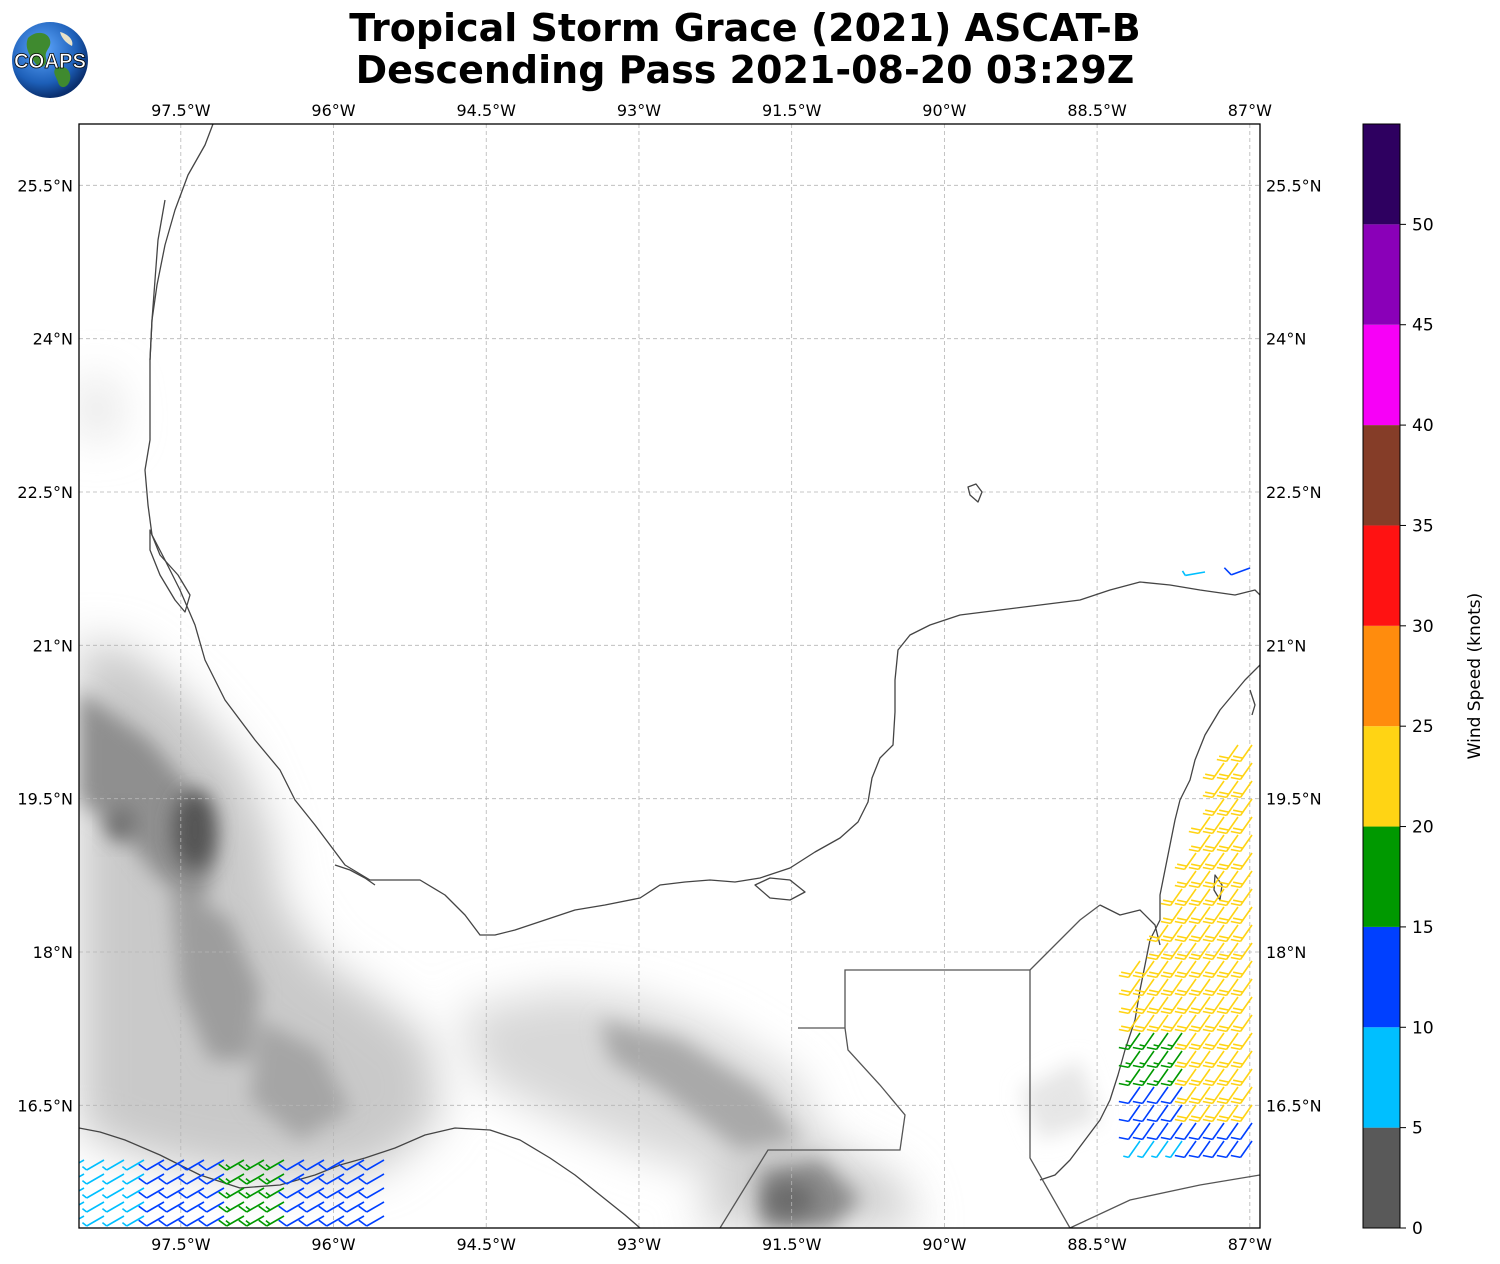 The height and width of the screenshot is (1264, 1500). What do you see at coordinates (487, 110) in the screenshot?
I see `lon-tick-label-top: 94.5°W` at bounding box center [487, 110].